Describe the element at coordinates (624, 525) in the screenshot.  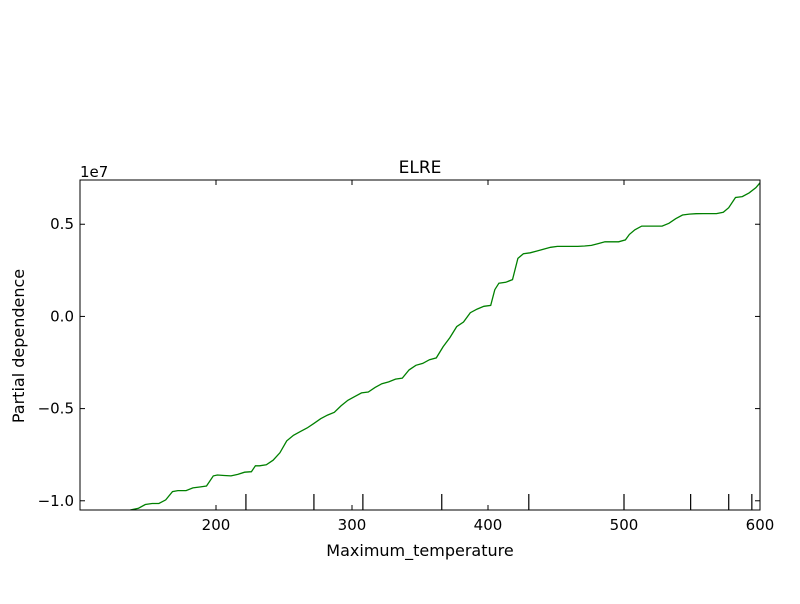
I see `x-tick-label-3: 500` at that location.